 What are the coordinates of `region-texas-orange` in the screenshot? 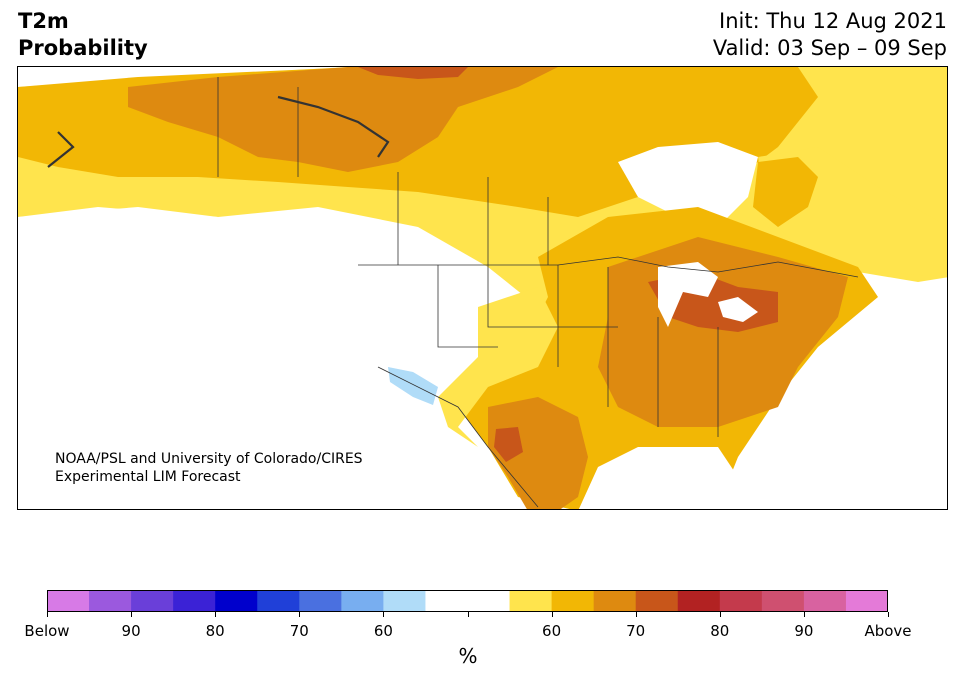 It's located at (538, 453).